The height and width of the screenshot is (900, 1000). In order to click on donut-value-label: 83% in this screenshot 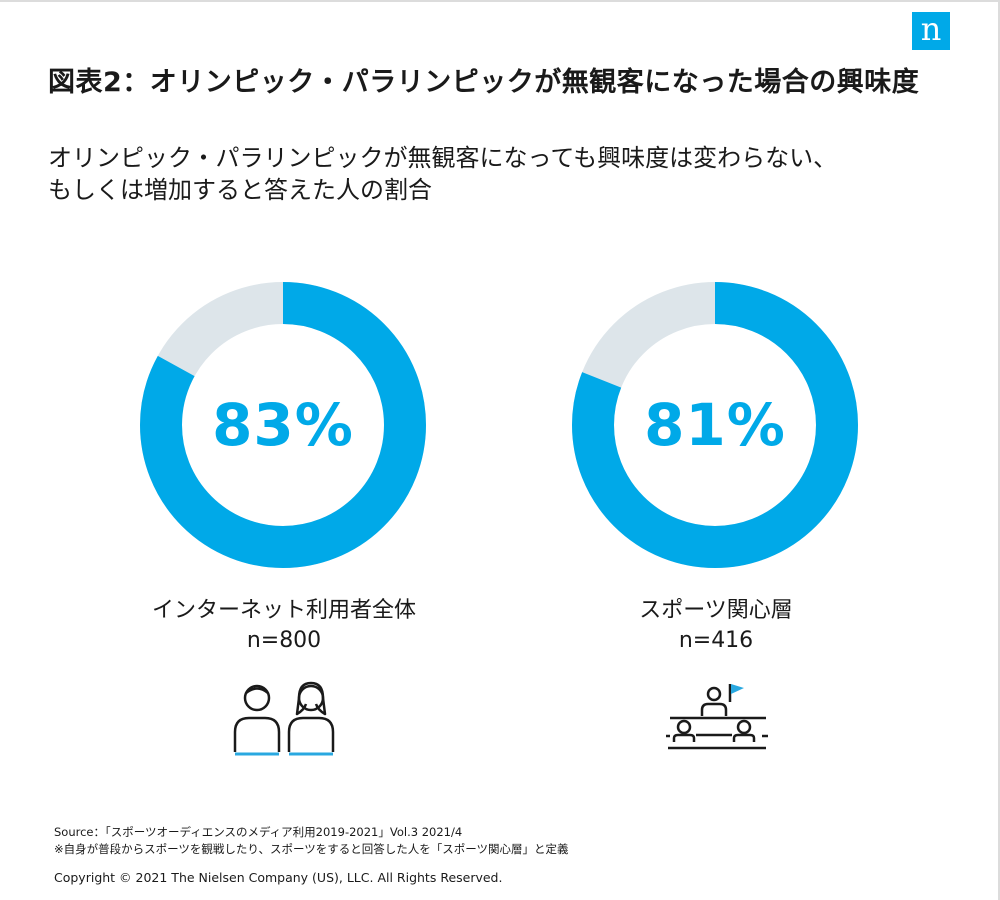, I will do `click(283, 425)`.